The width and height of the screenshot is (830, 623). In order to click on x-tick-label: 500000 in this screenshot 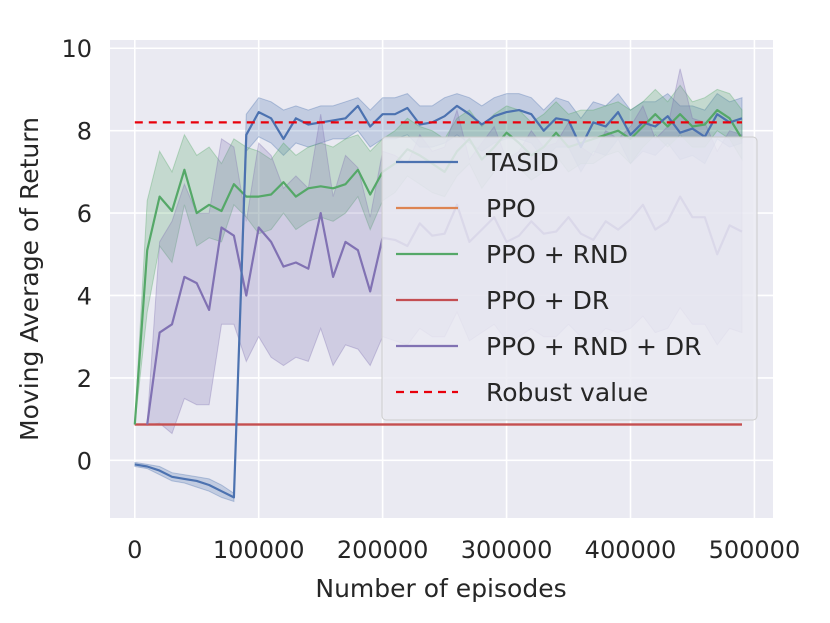, I will do `click(755, 550)`.